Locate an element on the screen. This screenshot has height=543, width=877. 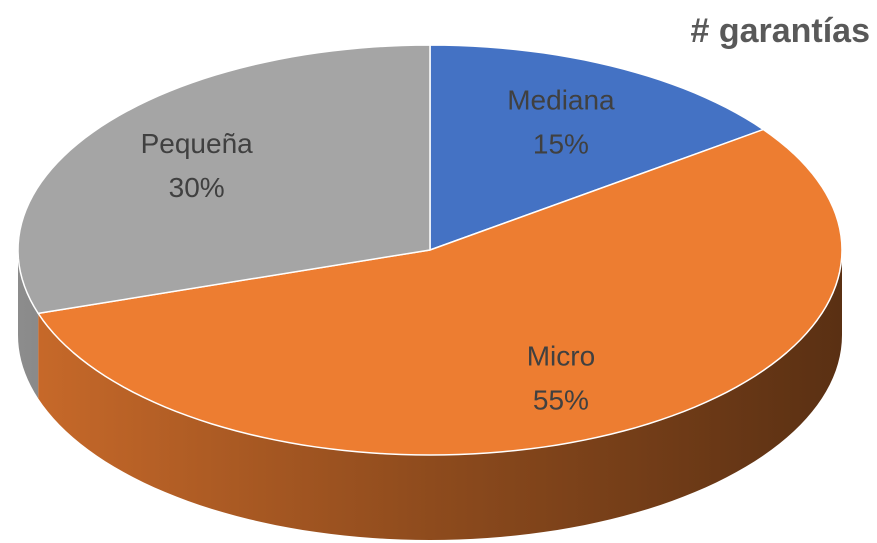
chart-title: # garantías is located at coordinates (780, 31).